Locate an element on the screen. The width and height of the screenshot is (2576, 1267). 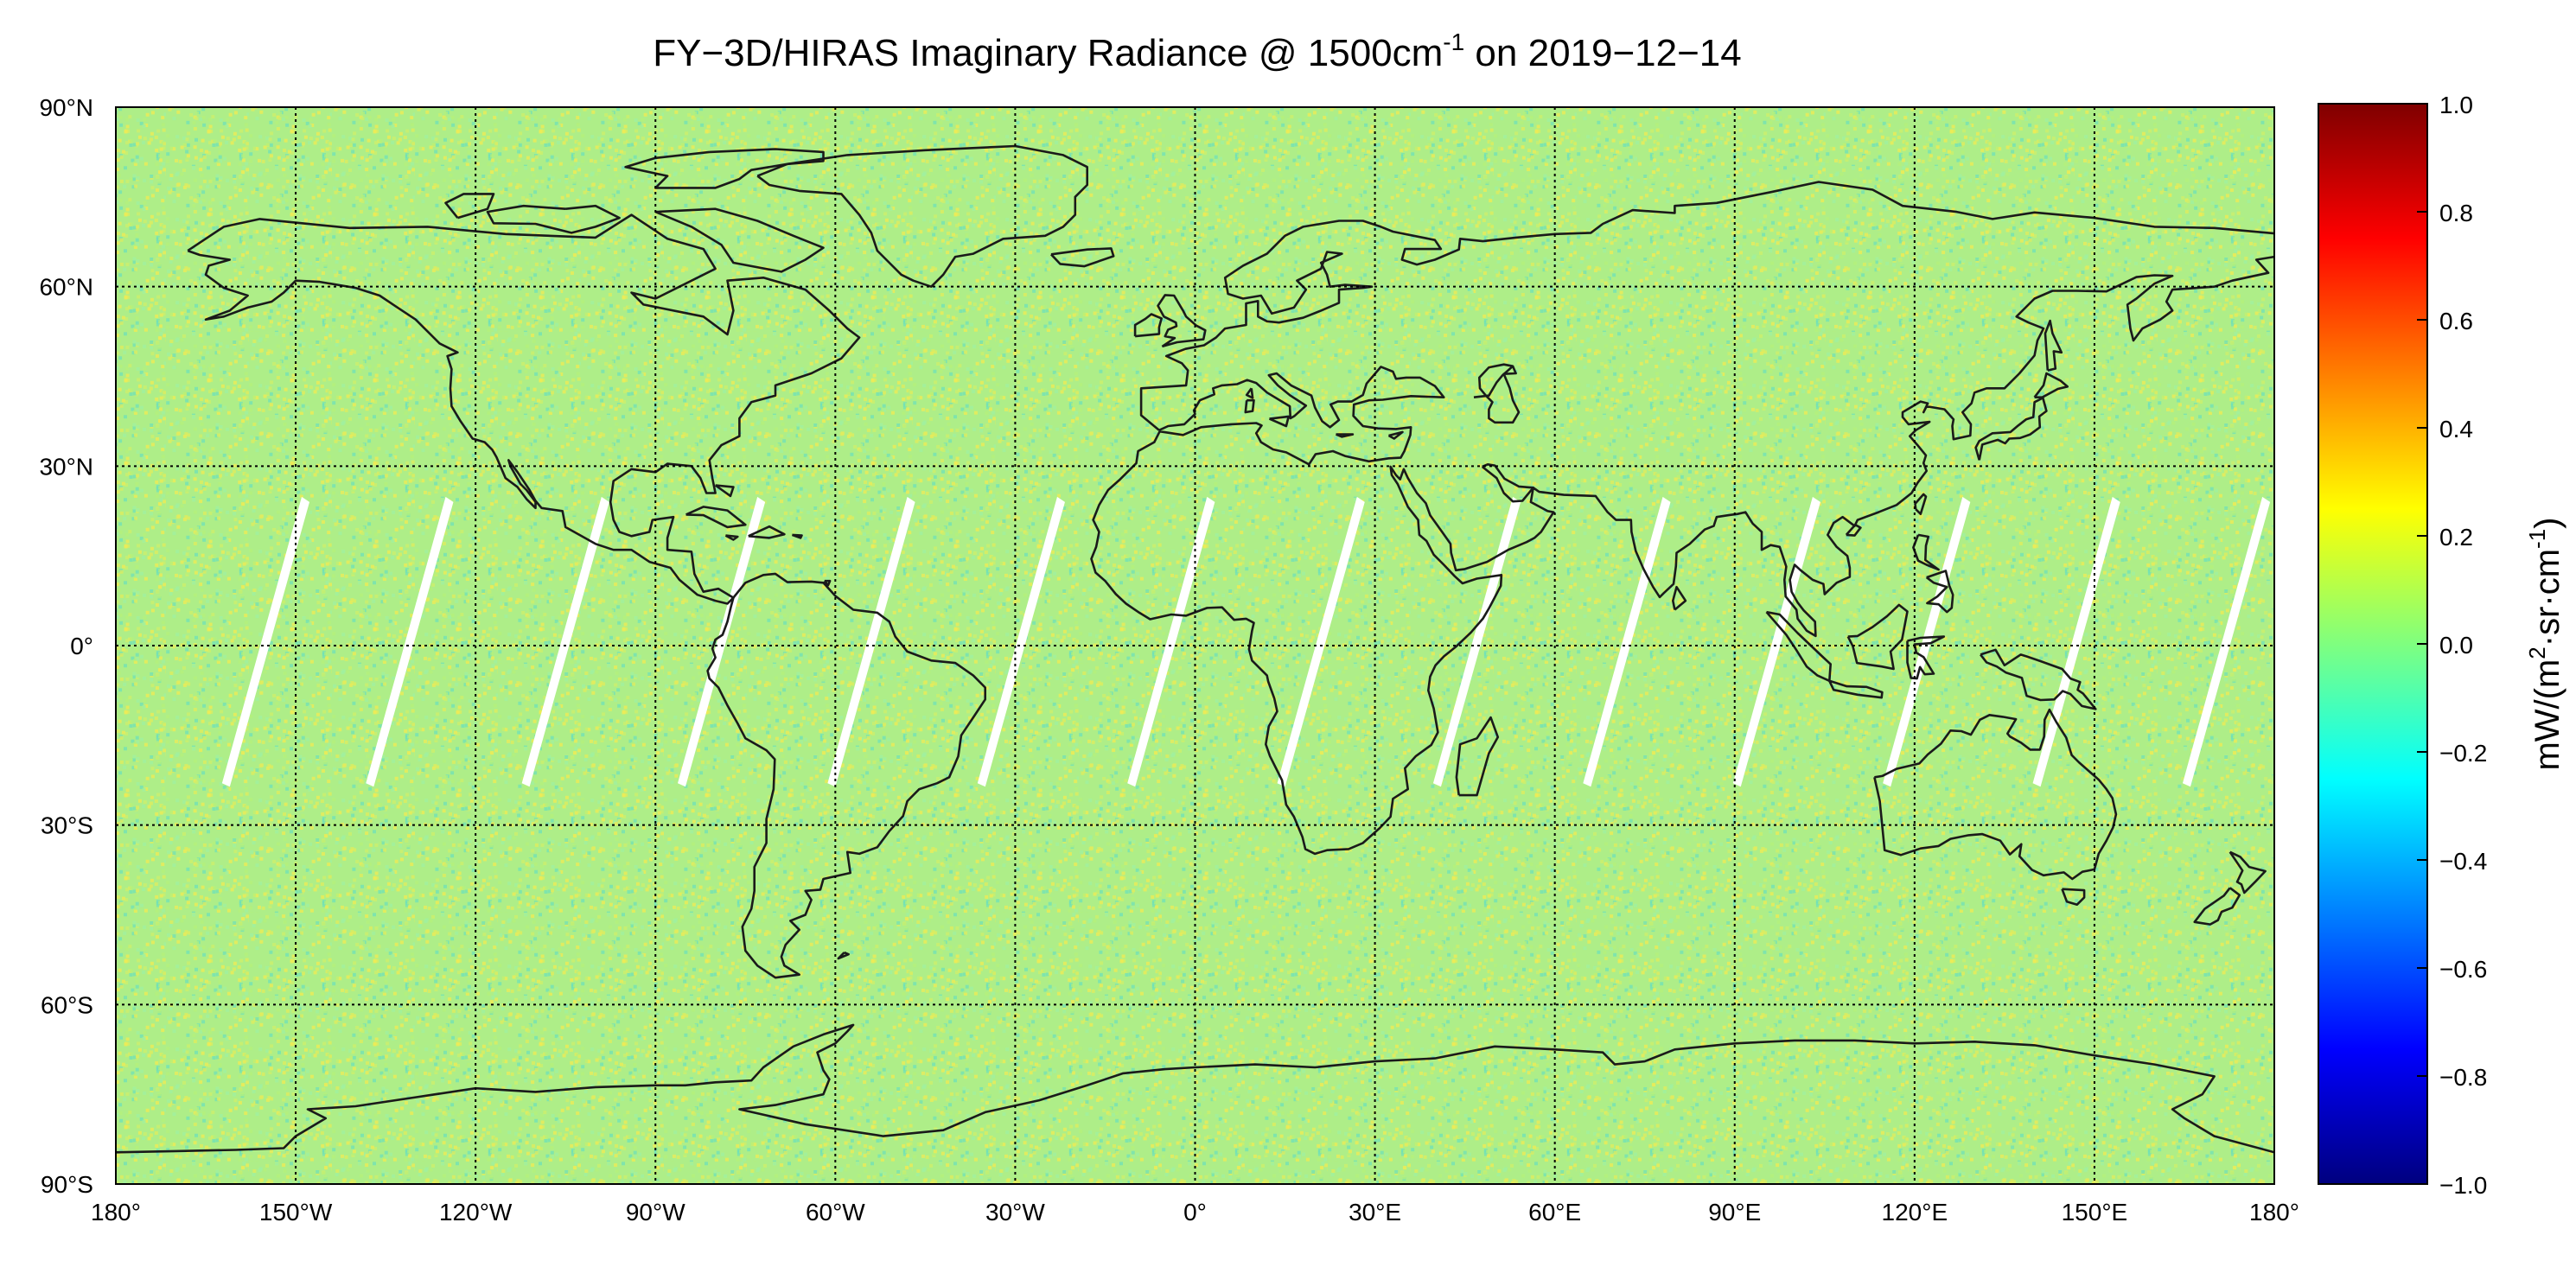
lon-tick-label: 120°W is located at coordinates (476, 1212).